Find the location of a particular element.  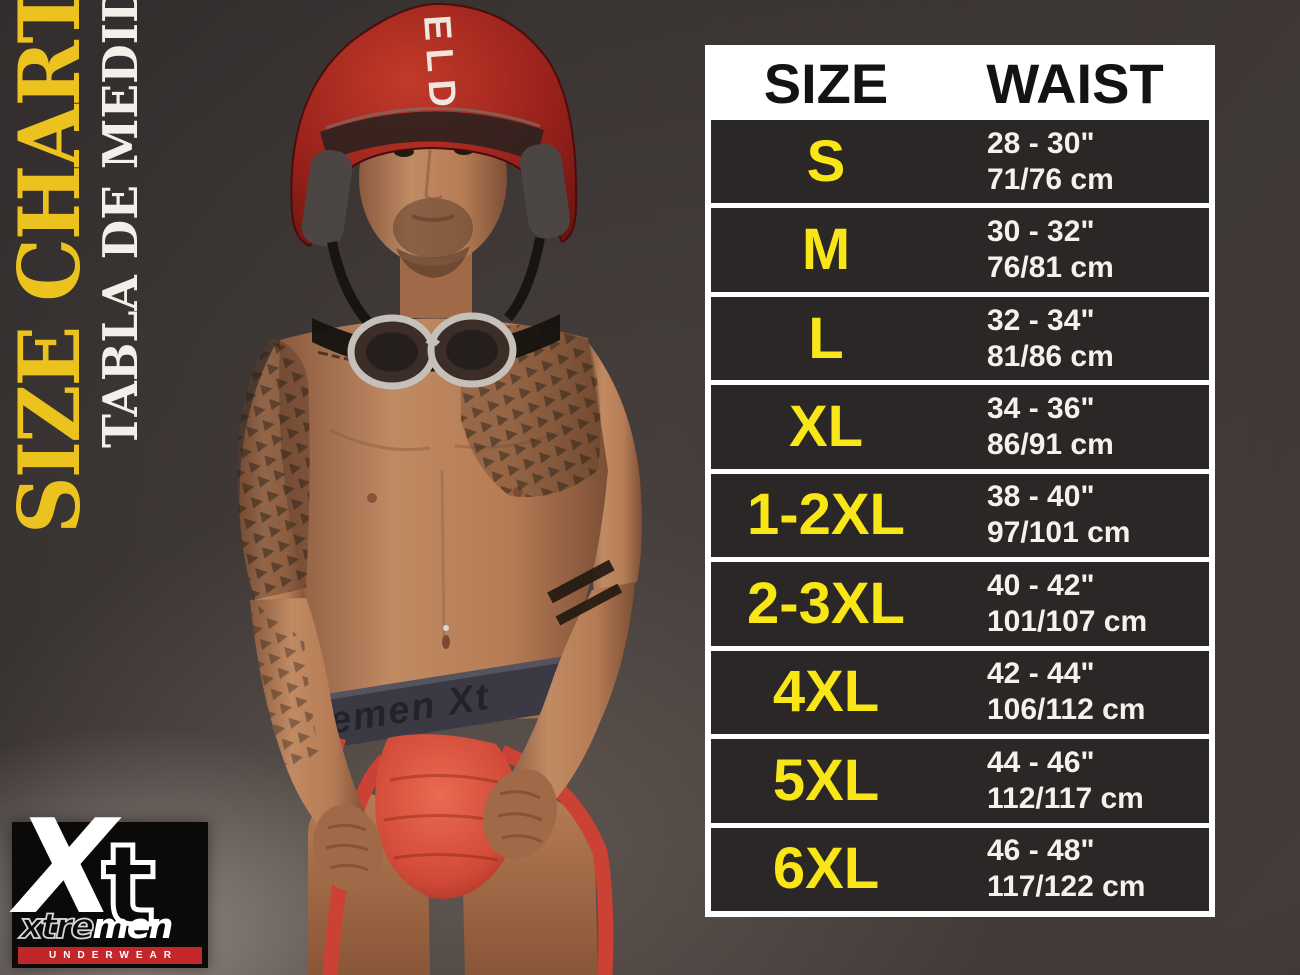

size-row: L 32 - 34" 81/86 cm is located at coordinates (960, 338).